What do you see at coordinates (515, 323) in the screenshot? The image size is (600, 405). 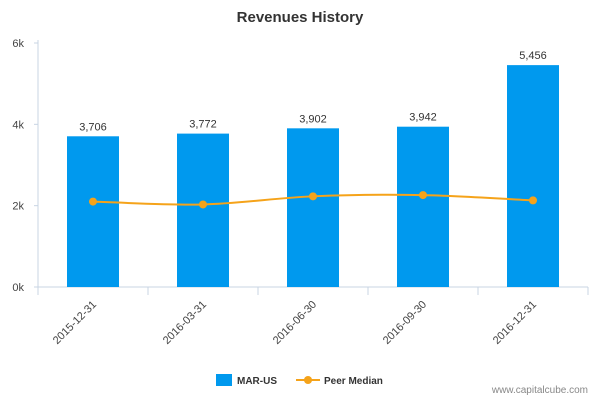 I see `x-tick-label: 2016-12-31` at bounding box center [515, 323].